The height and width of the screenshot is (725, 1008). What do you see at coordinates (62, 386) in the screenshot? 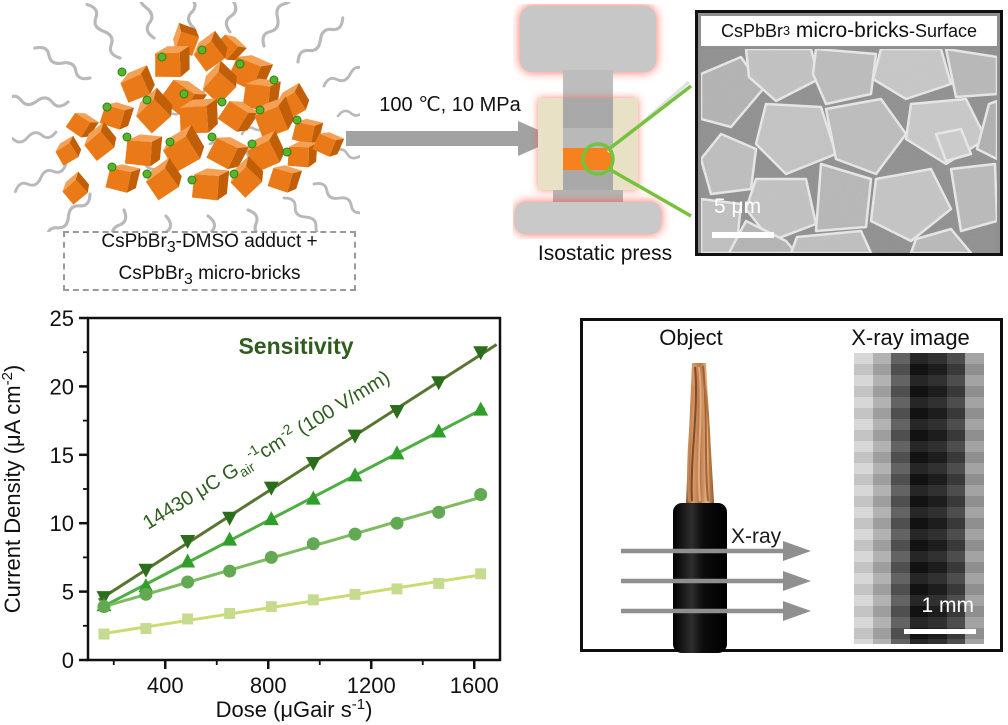
I see `svg-text: 20` at bounding box center [62, 386].